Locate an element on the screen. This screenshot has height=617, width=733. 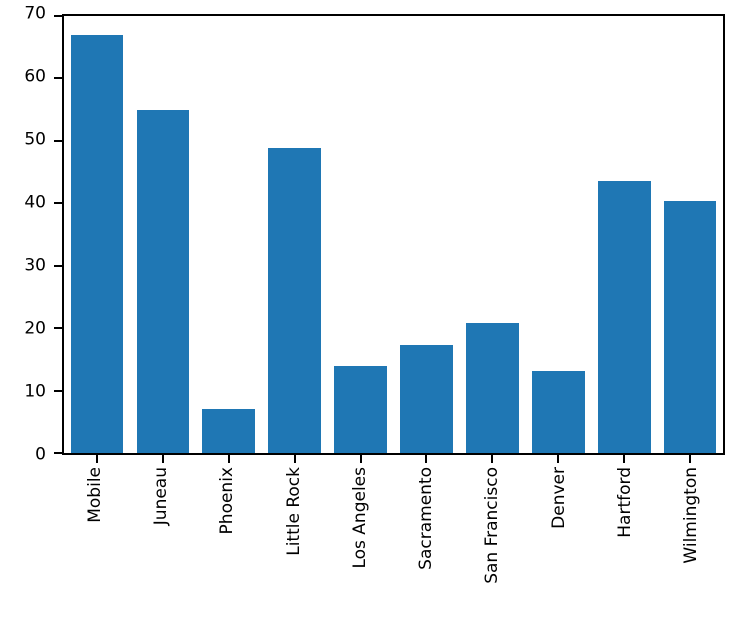
y-tick-label: 60 is located at coordinates (35, 76).